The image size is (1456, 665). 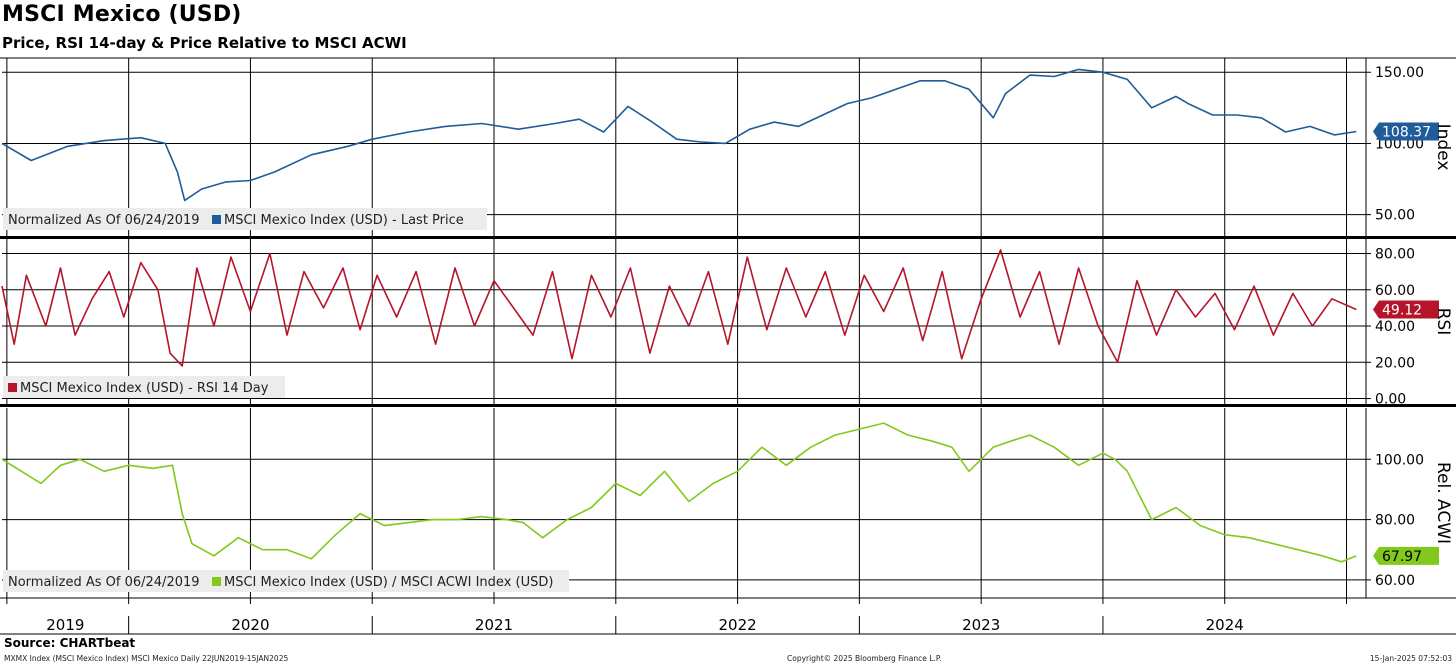 I want to click on chart-title: MSCI Mexico (USD), so click(x=122, y=14).